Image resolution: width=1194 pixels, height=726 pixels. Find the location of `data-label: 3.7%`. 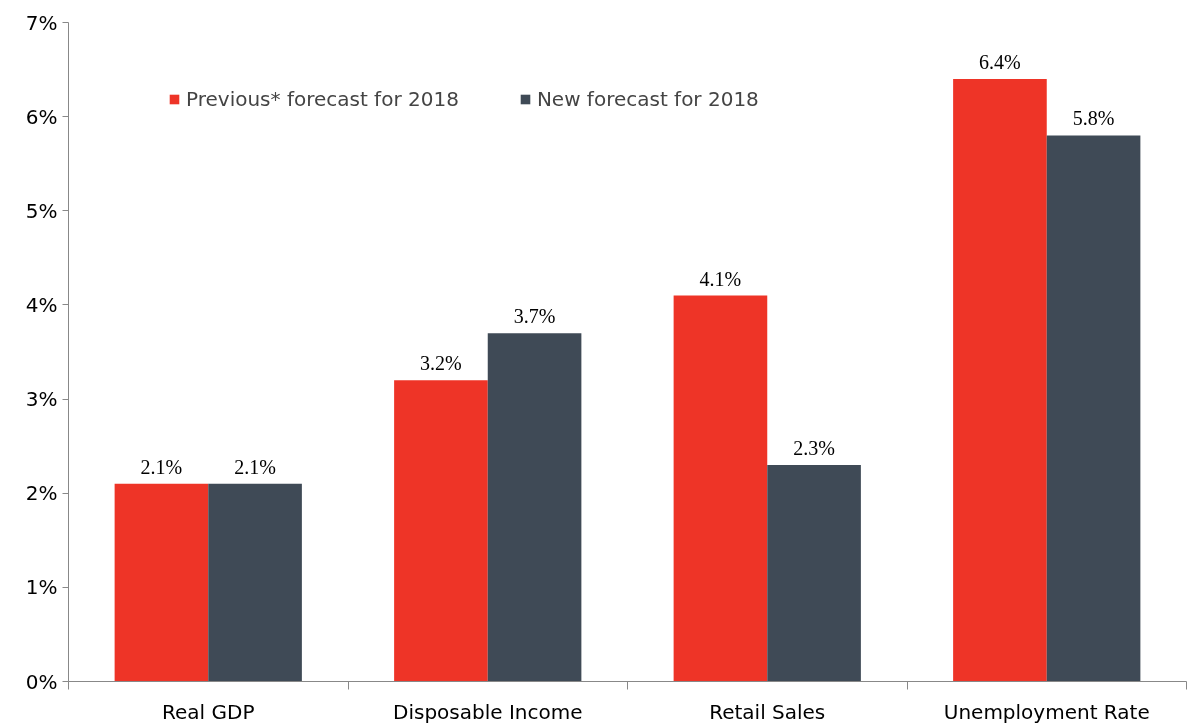

data-label: 3.7% is located at coordinates (534, 316).